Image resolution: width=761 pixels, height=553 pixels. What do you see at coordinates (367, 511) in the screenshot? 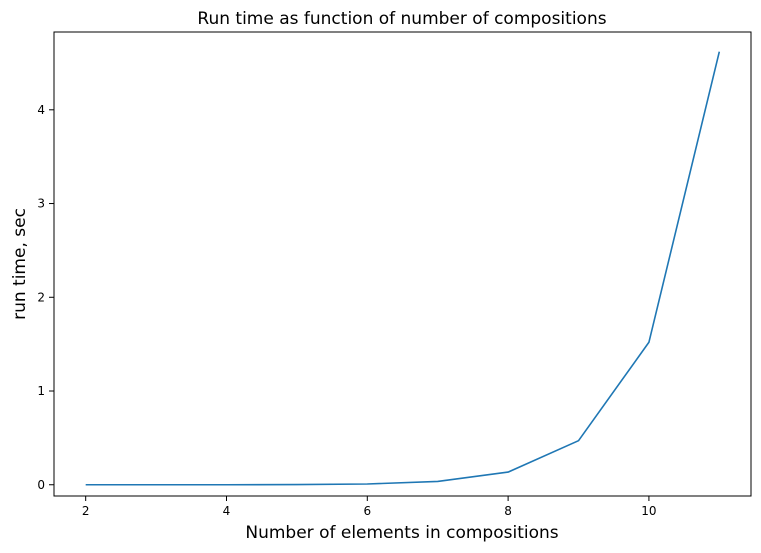
I see `x-tick-label: 6` at bounding box center [367, 511].